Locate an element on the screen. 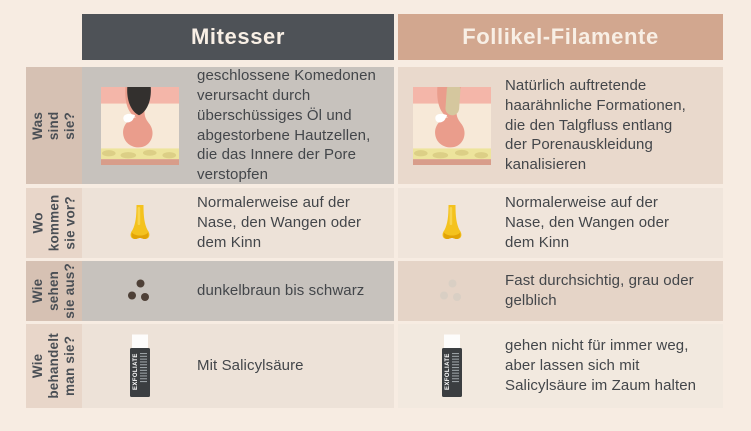  row-label-wie-sehen-sie-aus: Wie sehen sie aus? is located at coordinates (54, 291).